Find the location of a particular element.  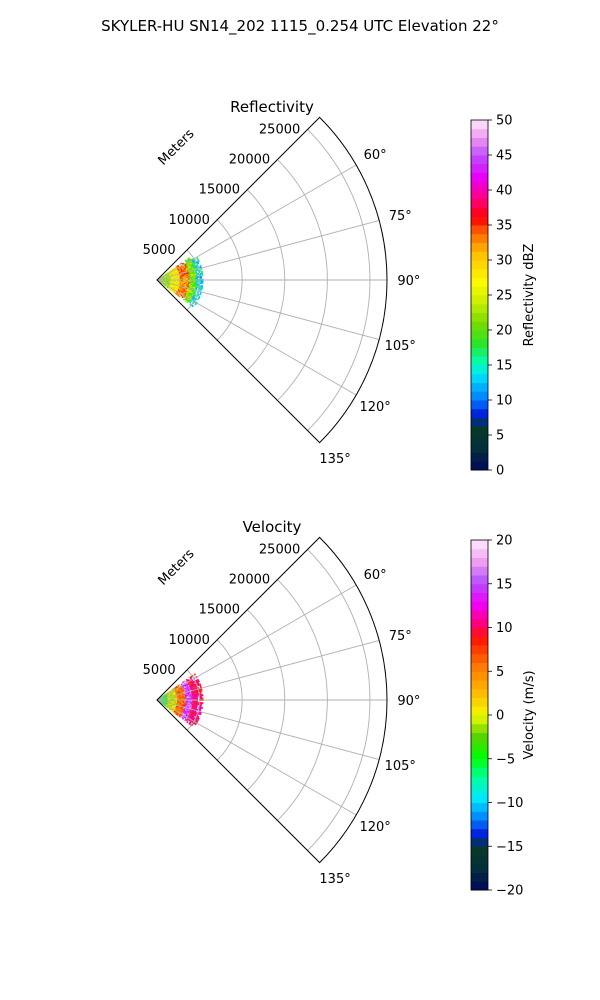

reflectivity-colorbar: 0 5 10 15 20 25 30 35 40 45 50 is located at coordinates (491, 296).